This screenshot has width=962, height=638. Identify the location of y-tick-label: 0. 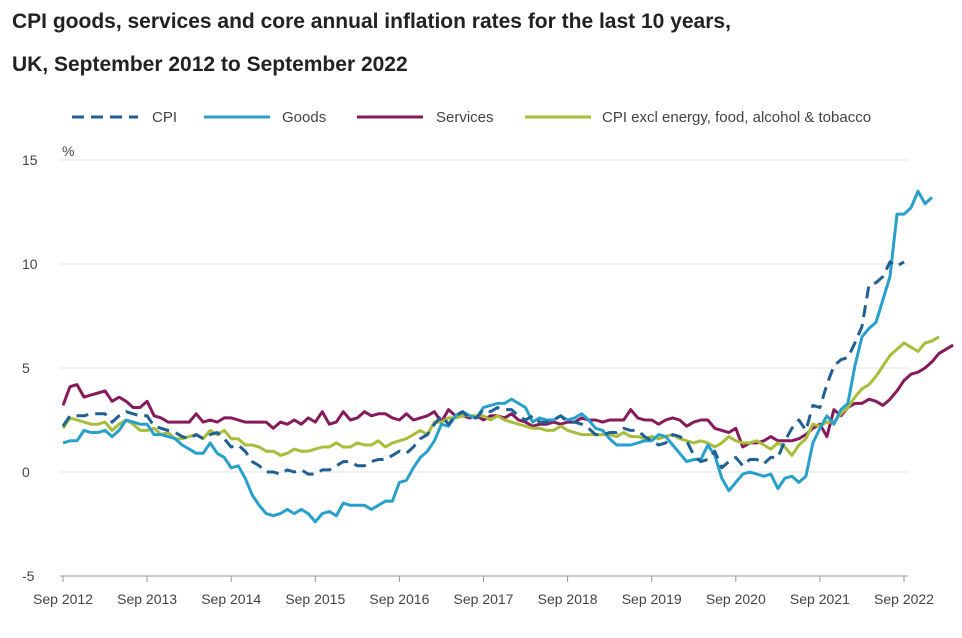
(26, 472).